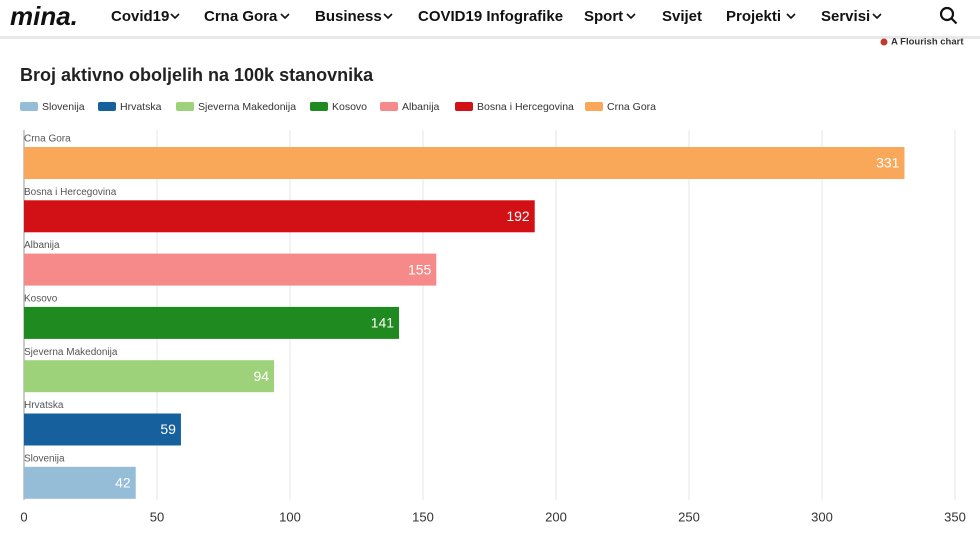 This screenshot has width=980, height=540. I want to click on value-label: 42, so click(123, 483).